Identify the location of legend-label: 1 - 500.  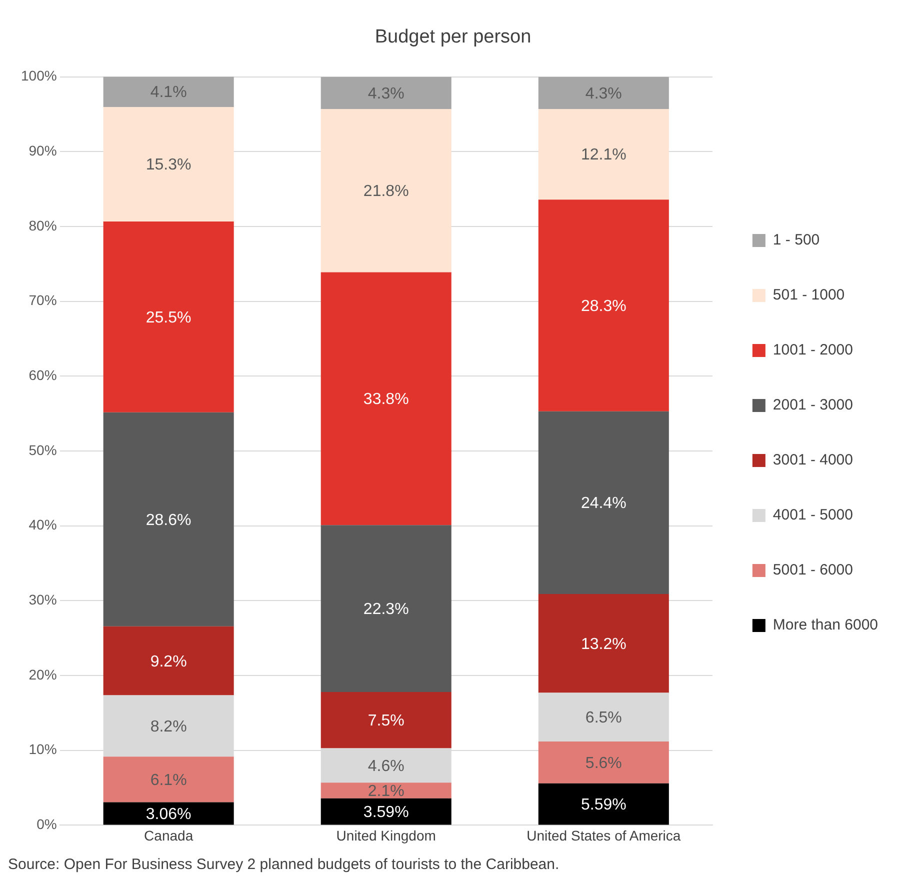
(796, 240).